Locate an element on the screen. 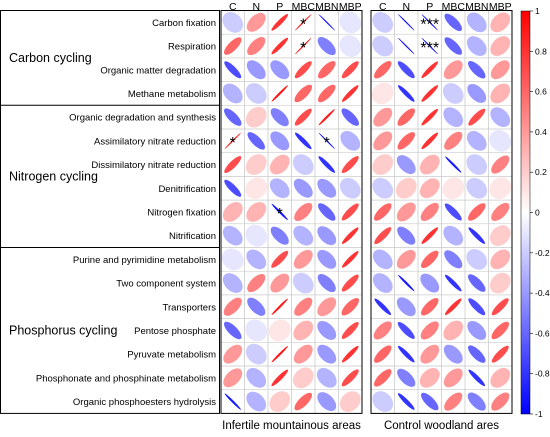 This screenshot has height=437, width=550. correlation-ellipse-phosphonate-and-phosphinate-metabolism-mbp is located at coordinates (350, 378).